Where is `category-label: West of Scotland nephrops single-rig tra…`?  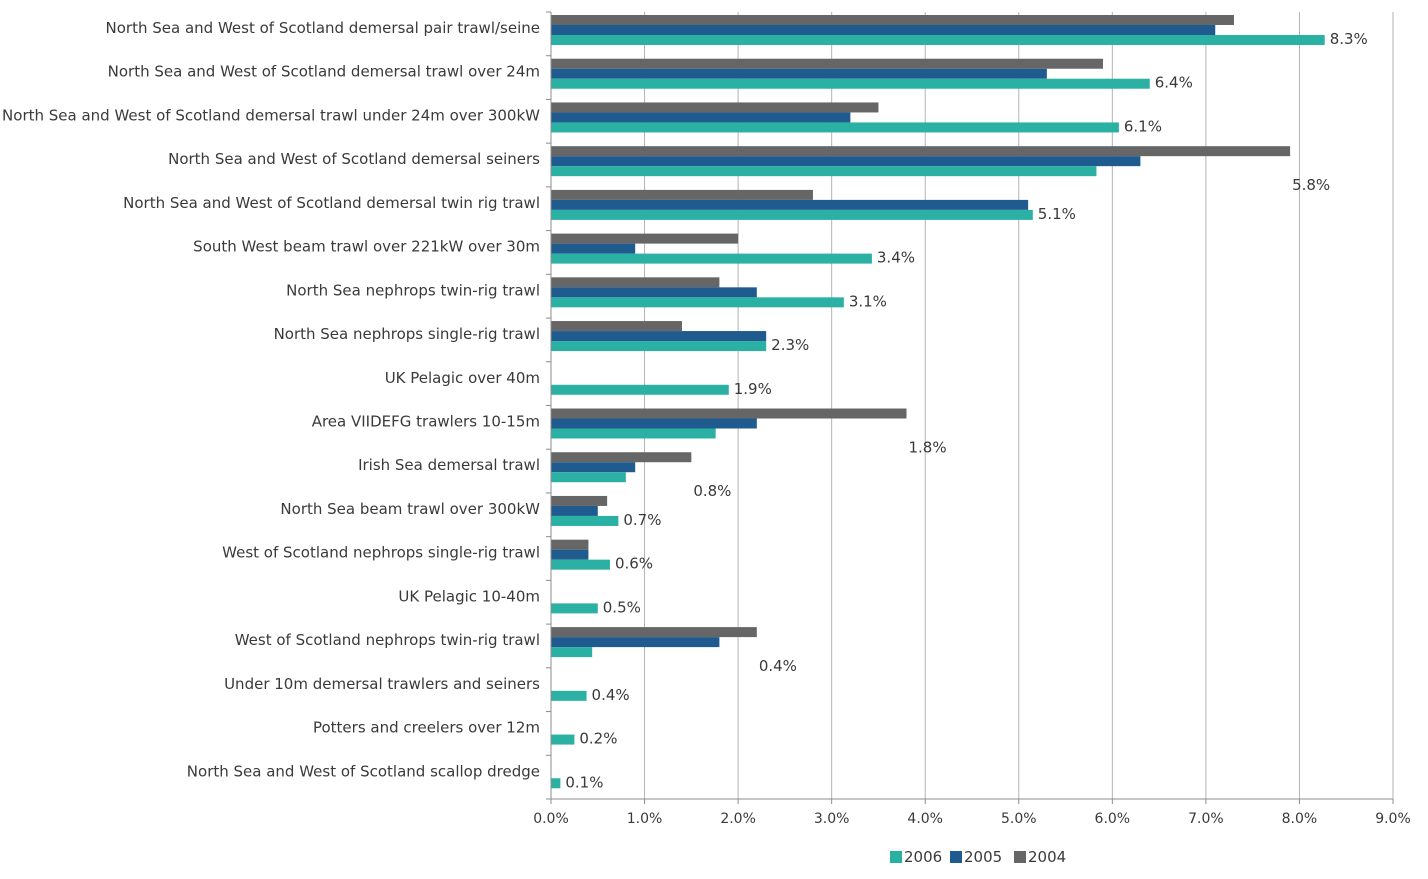
category-label: West of Scotland nephrops single-rig tra… is located at coordinates (381, 553).